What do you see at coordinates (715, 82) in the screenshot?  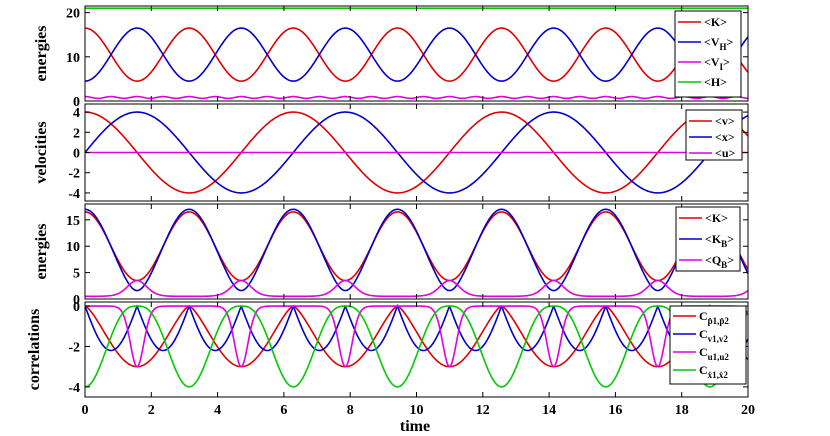 I see `legend-entry: <H>` at bounding box center [715, 82].